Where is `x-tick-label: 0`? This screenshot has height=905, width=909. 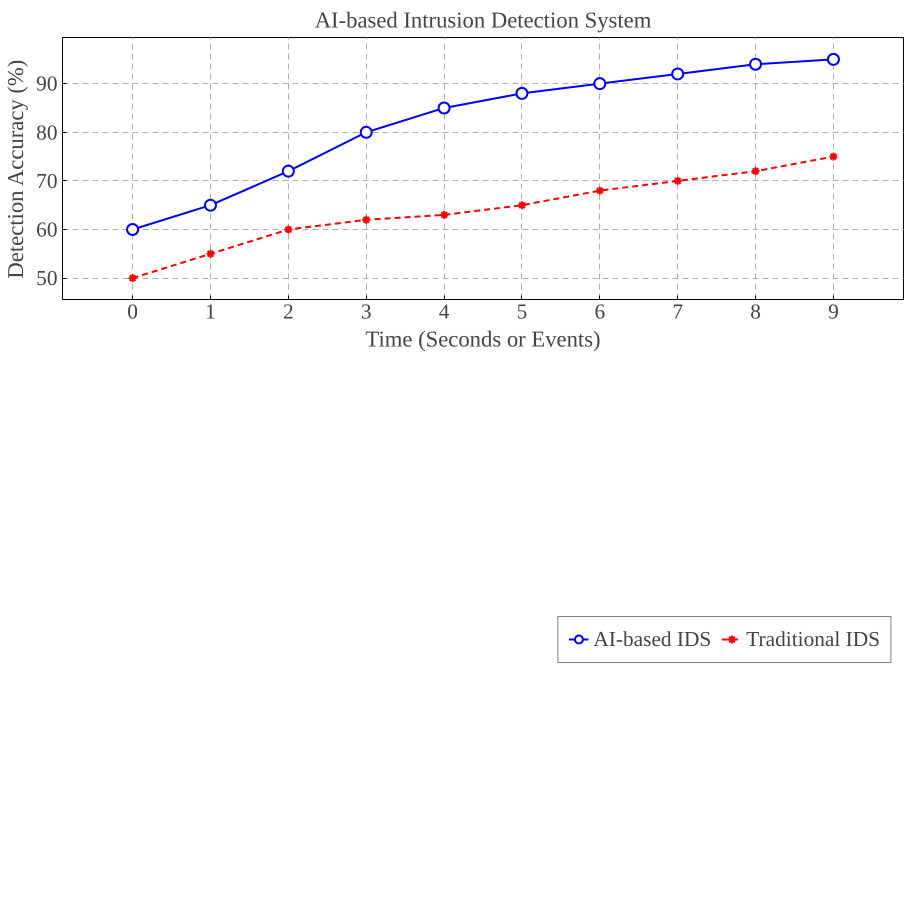 x-tick-label: 0 is located at coordinates (132, 312).